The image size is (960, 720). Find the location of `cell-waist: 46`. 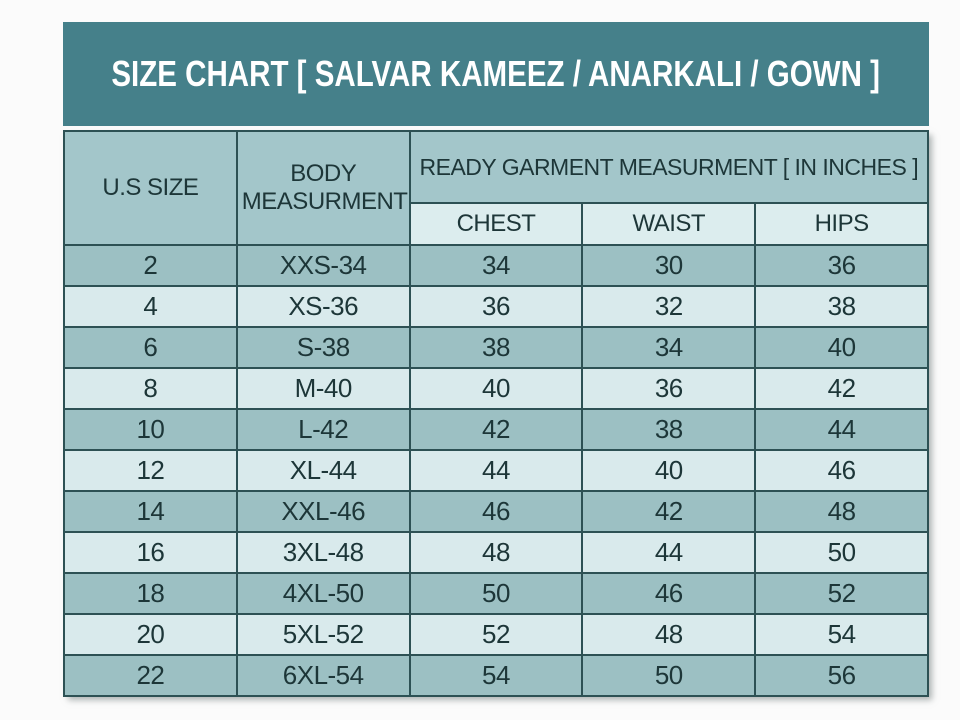

cell-waist: 46 is located at coordinates (669, 593).